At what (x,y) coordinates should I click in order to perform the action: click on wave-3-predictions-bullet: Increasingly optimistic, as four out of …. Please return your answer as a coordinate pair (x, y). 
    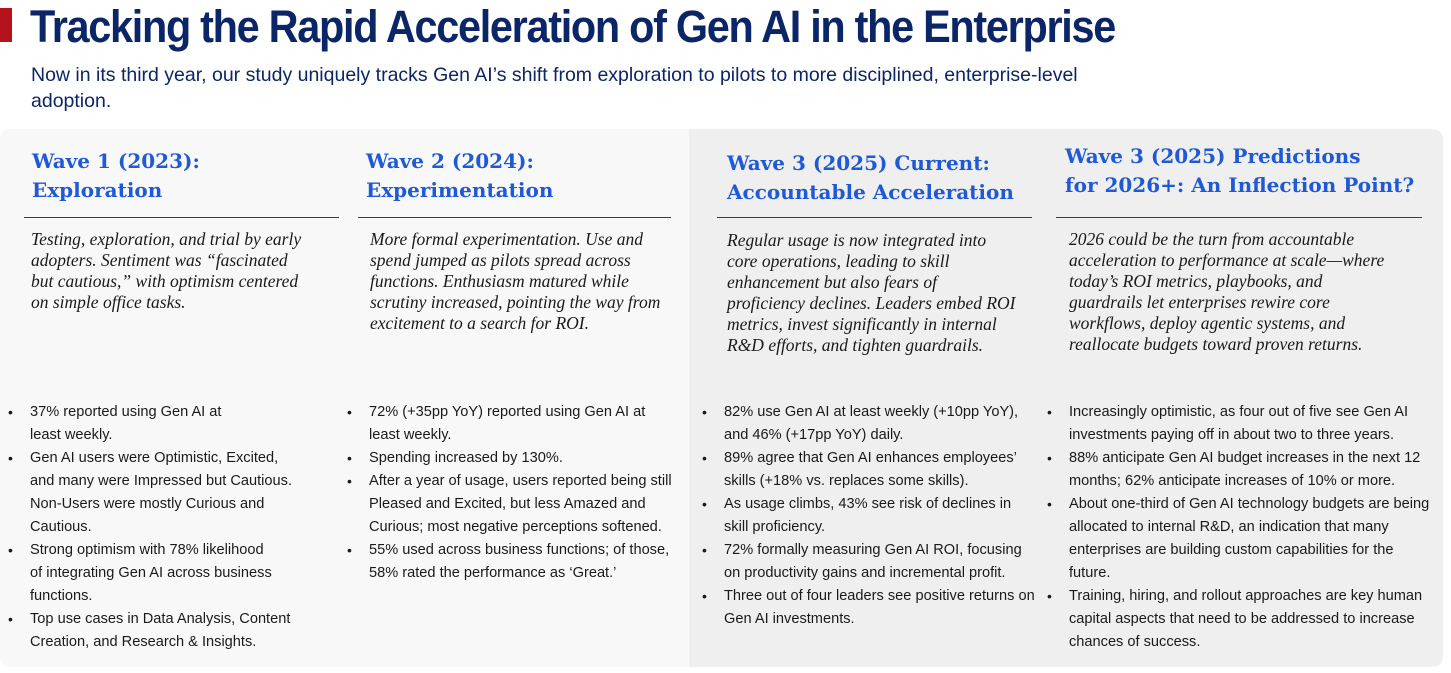
    Looking at the image, I should click on (1237, 424).